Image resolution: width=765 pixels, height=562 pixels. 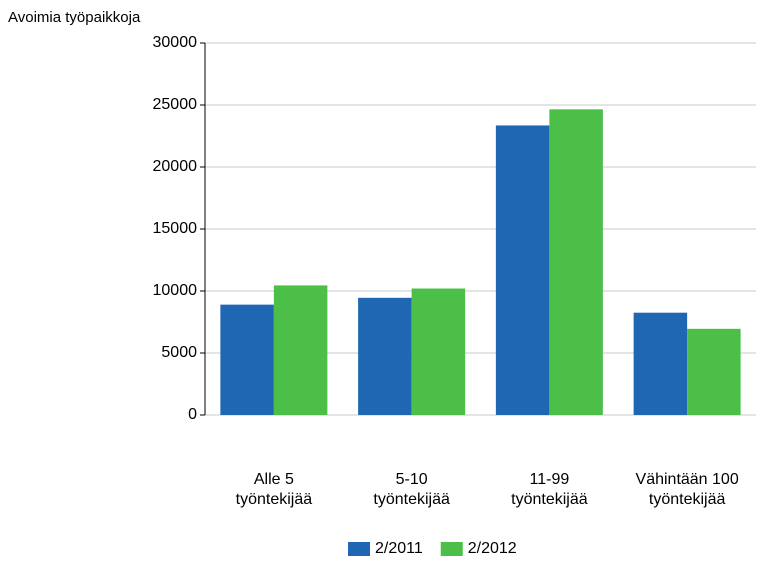 What do you see at coordinates (175, 166) in the screenshot?
I see `y-tick-label: 20000` at bounding box center [175, 166].